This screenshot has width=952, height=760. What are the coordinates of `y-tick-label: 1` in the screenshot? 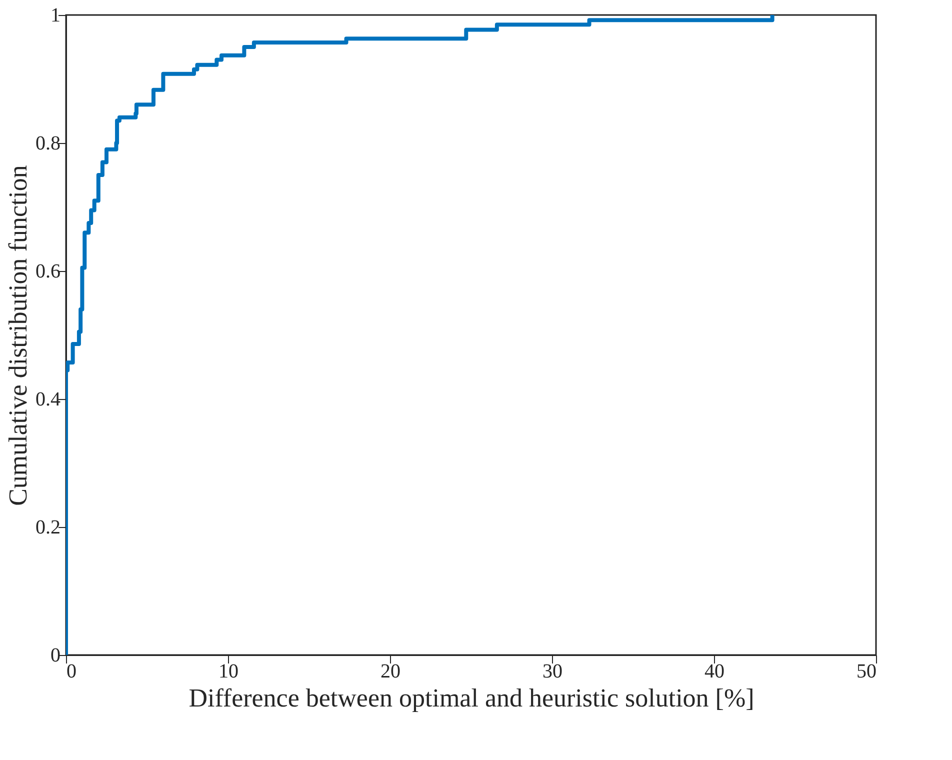 It's located at (55, 15).